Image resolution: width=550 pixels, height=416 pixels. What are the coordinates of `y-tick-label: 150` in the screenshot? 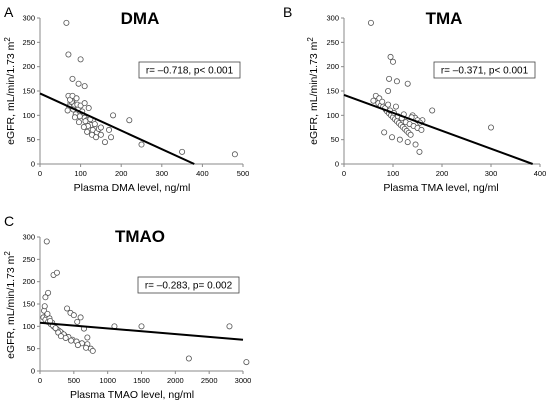 It's located at (332, 91).